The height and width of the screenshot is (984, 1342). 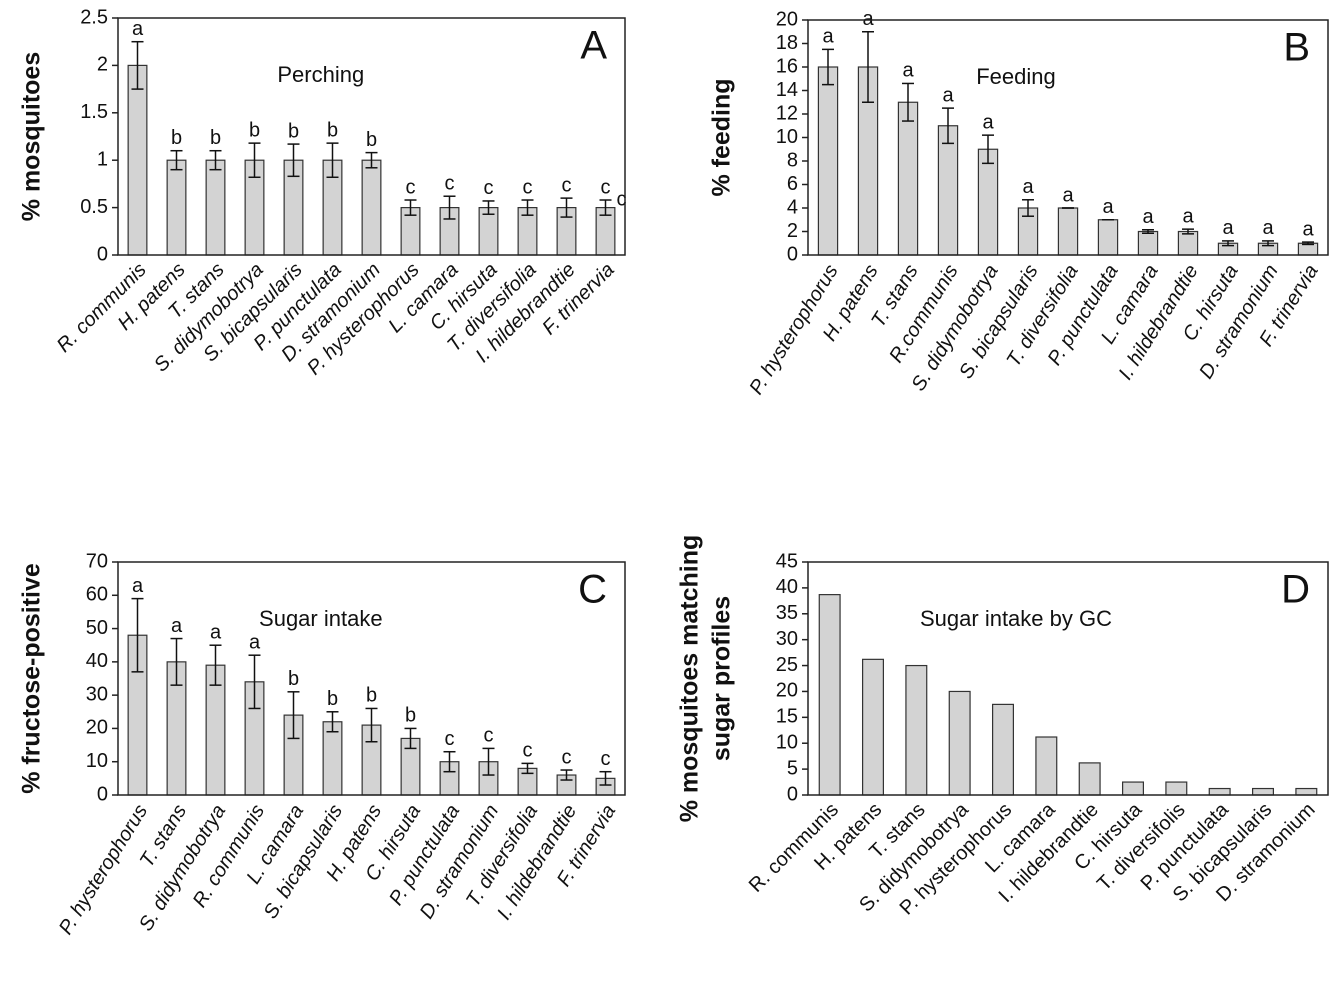 What do you see at coordinates (1016, 76) in the screenshot?
I see `chart-title: Feeding` at bounding box center [1016, 76].